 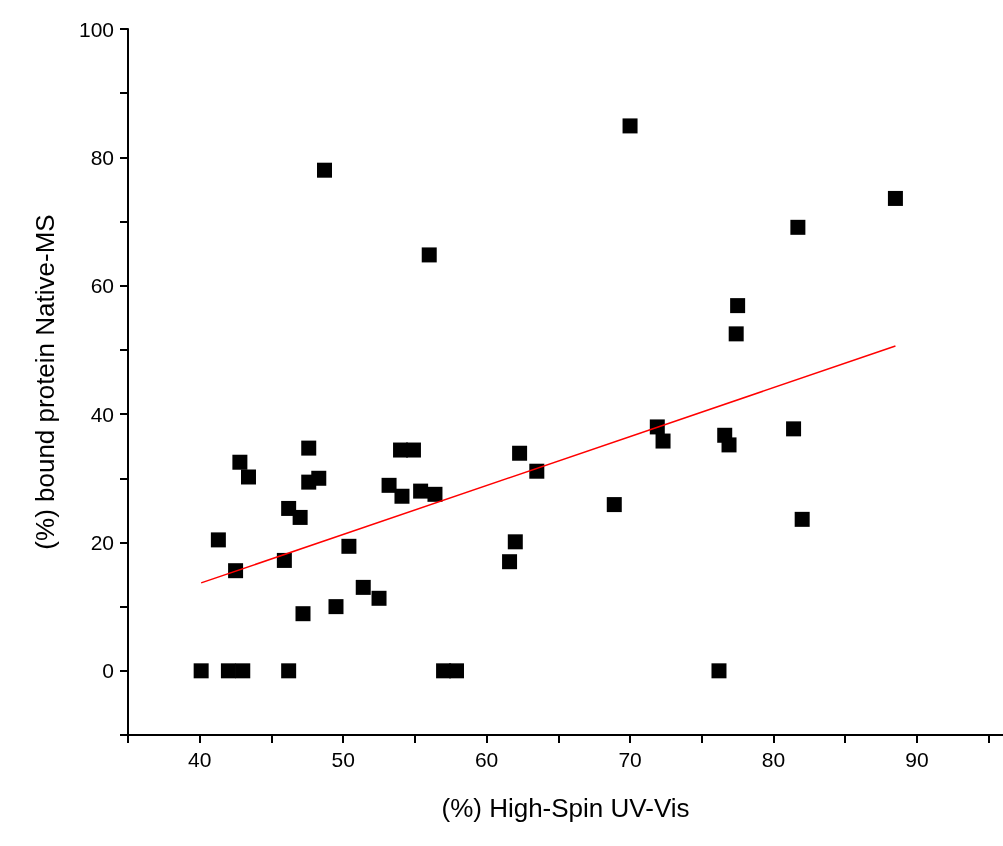 What do you see at coordinates (773, 759) in the screenshot?
I see `x-tick-label: 80` at bounding box center [773, 759].